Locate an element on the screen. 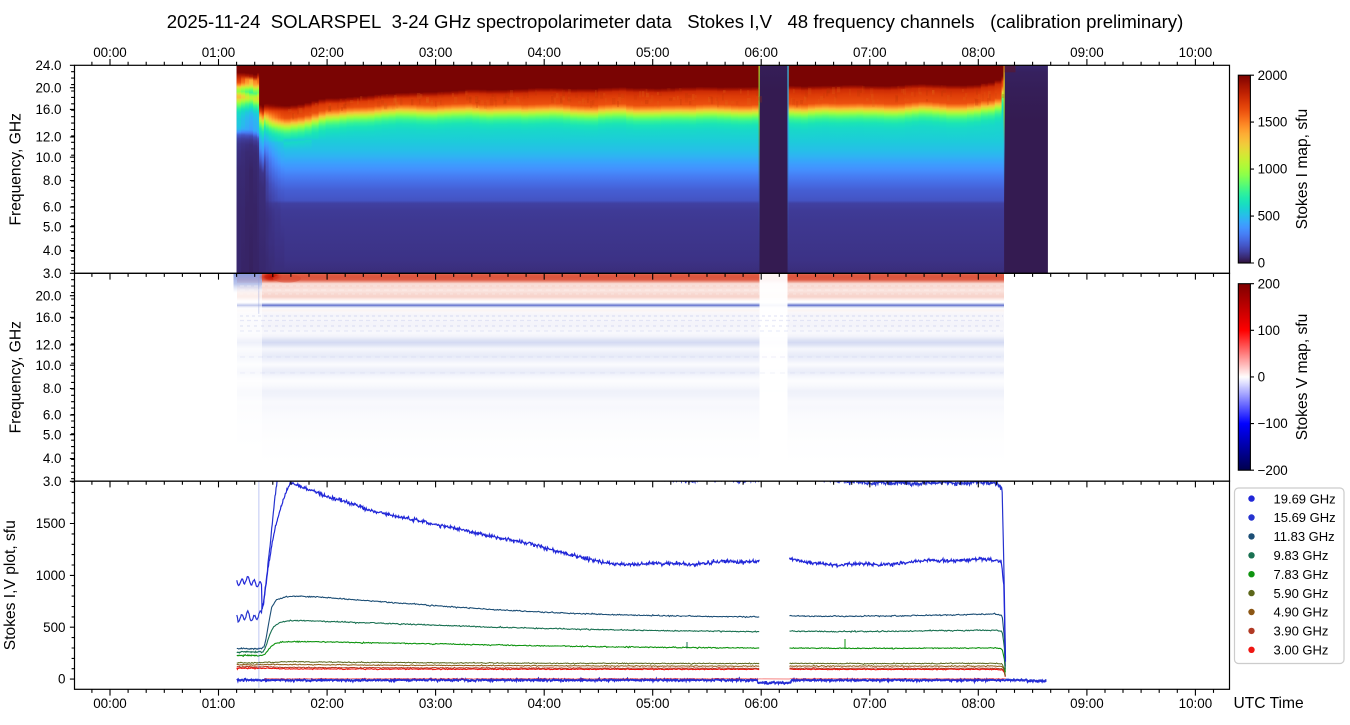 This screenshot has width=1350, height=725. svg-text: 7.83 GHz is located at coordinates (1301, 574).